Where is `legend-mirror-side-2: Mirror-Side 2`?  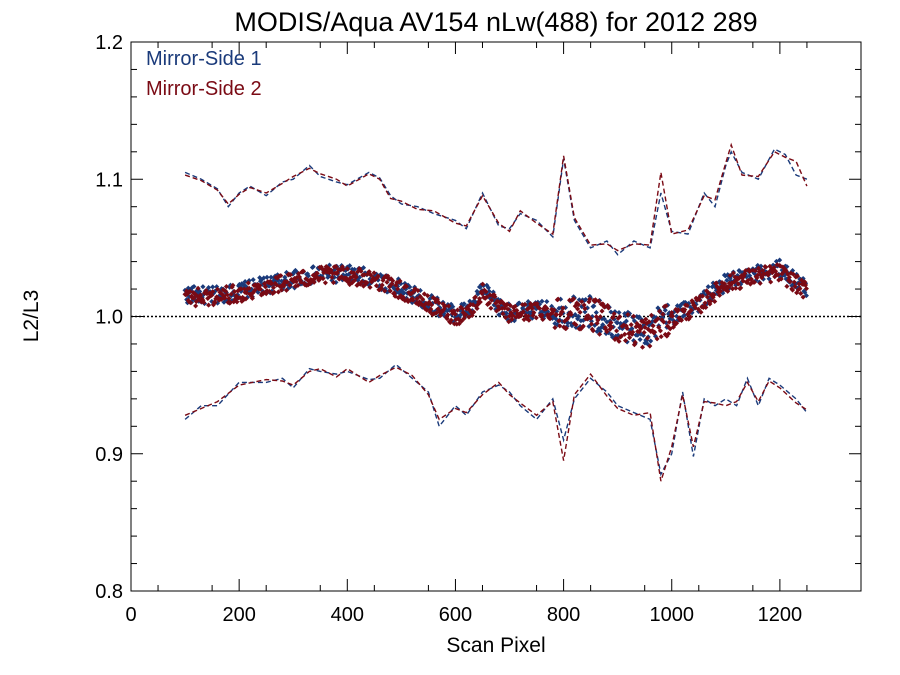
legend-mirror-side-2: Mirror-Side 2 is located at coordinates (204, 89).